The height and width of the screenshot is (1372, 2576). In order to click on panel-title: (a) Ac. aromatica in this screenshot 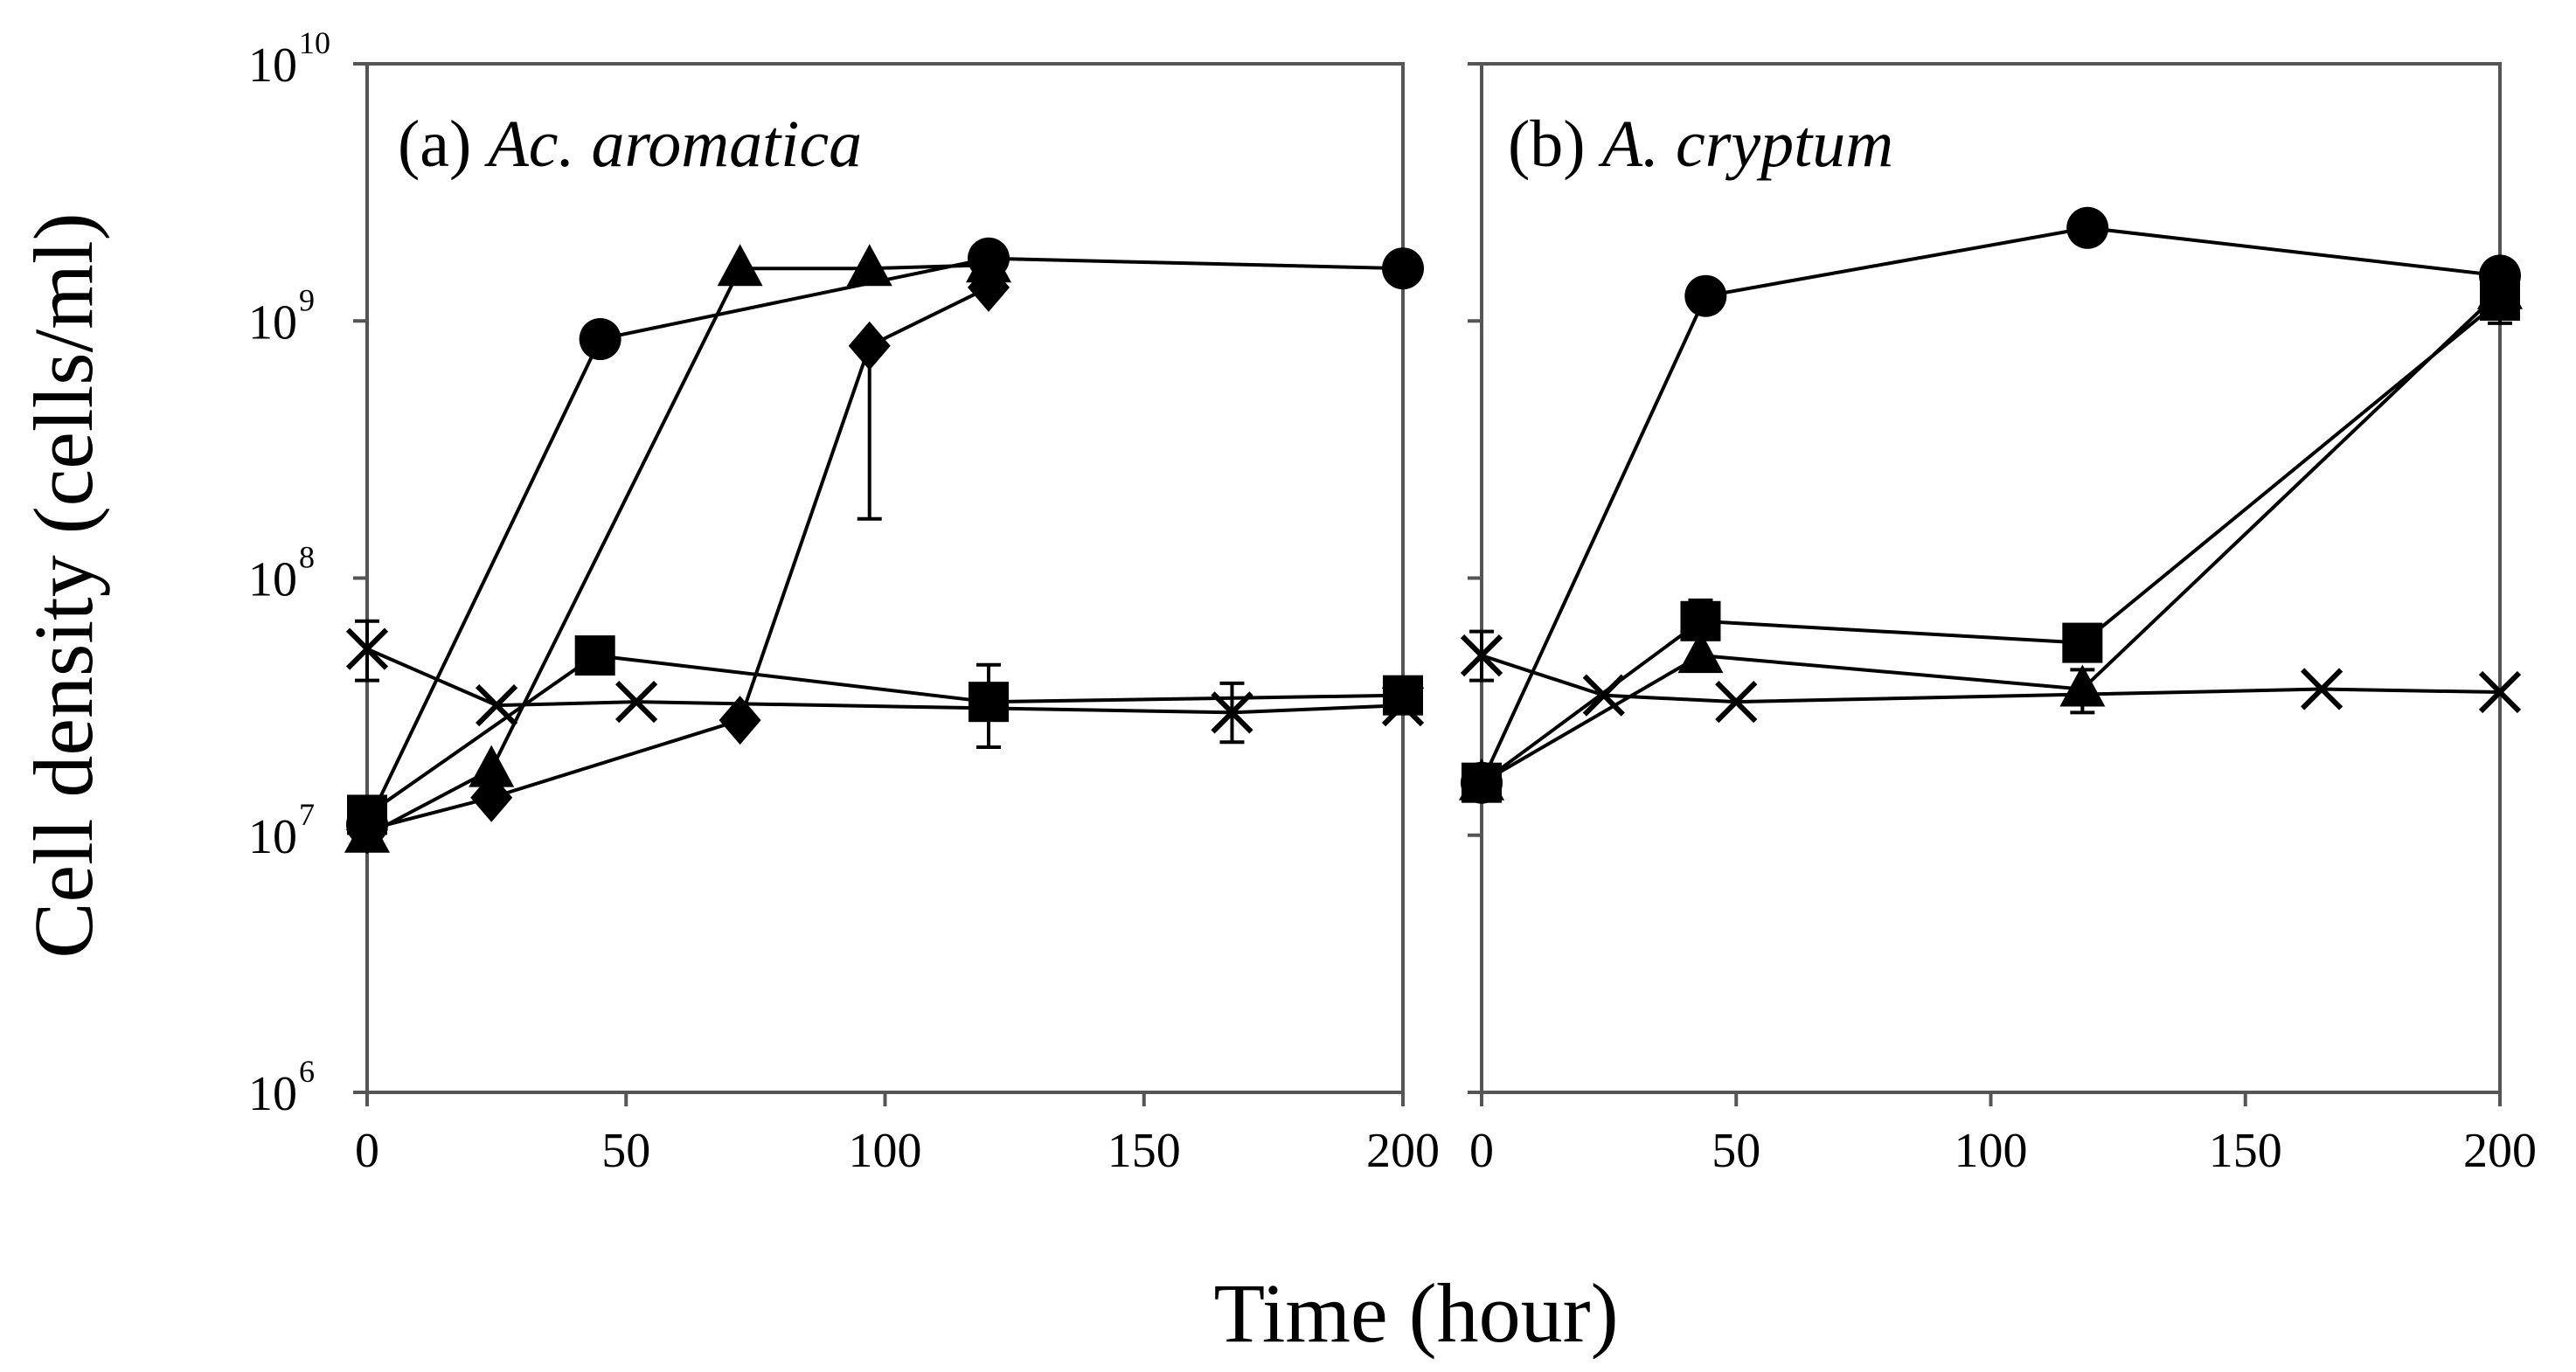, I will do `click(630, 144)`.